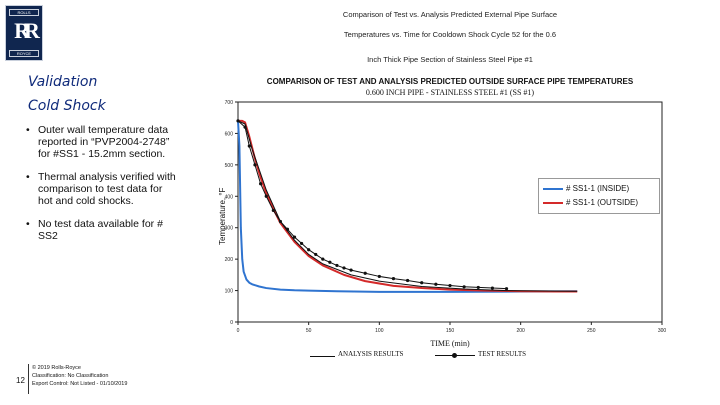  What do you see at coordinates (502, 354) in the screenshot?
I see `legend-label-test: TEST RESULTS` at bounding box center [502, 354].